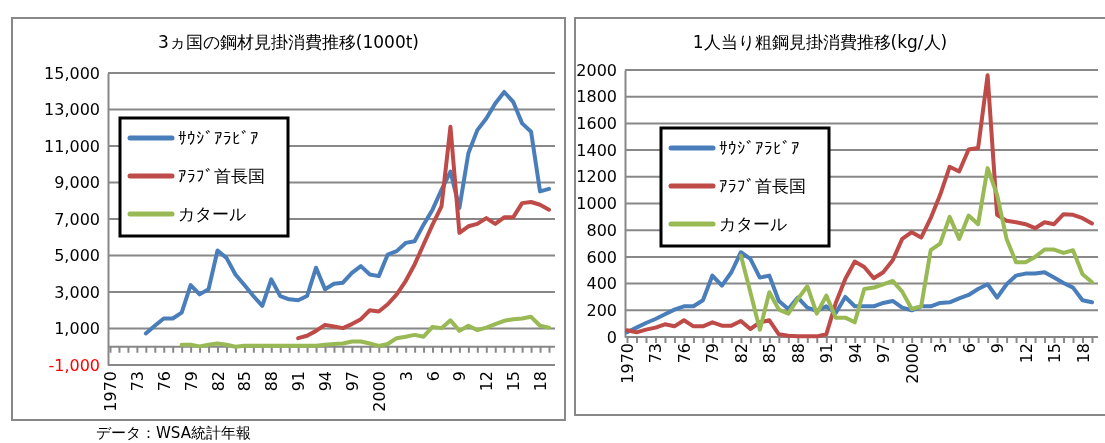  I want to click on y-tick-label: 0, so click(611, 337).